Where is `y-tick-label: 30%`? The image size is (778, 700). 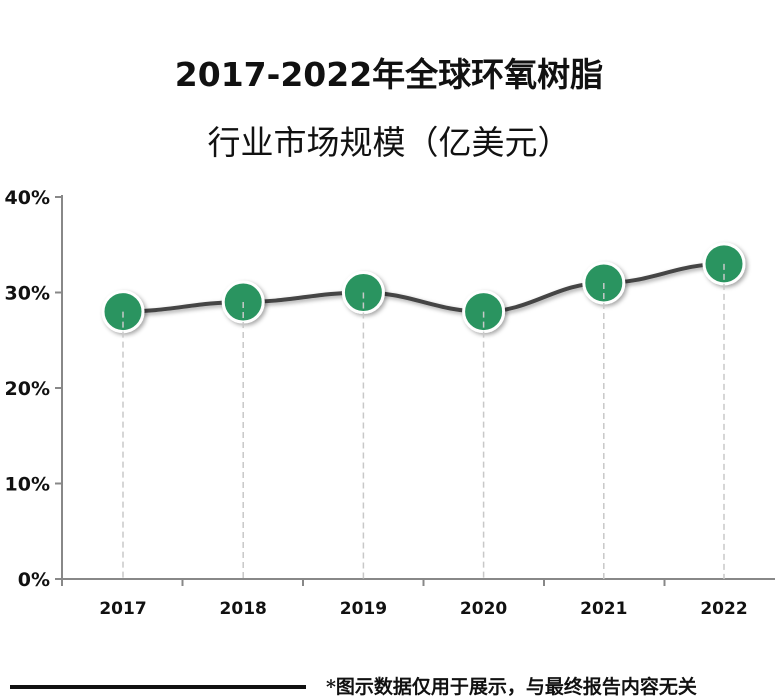
y-tick-label: 30% is located at coordinates (27, 294).